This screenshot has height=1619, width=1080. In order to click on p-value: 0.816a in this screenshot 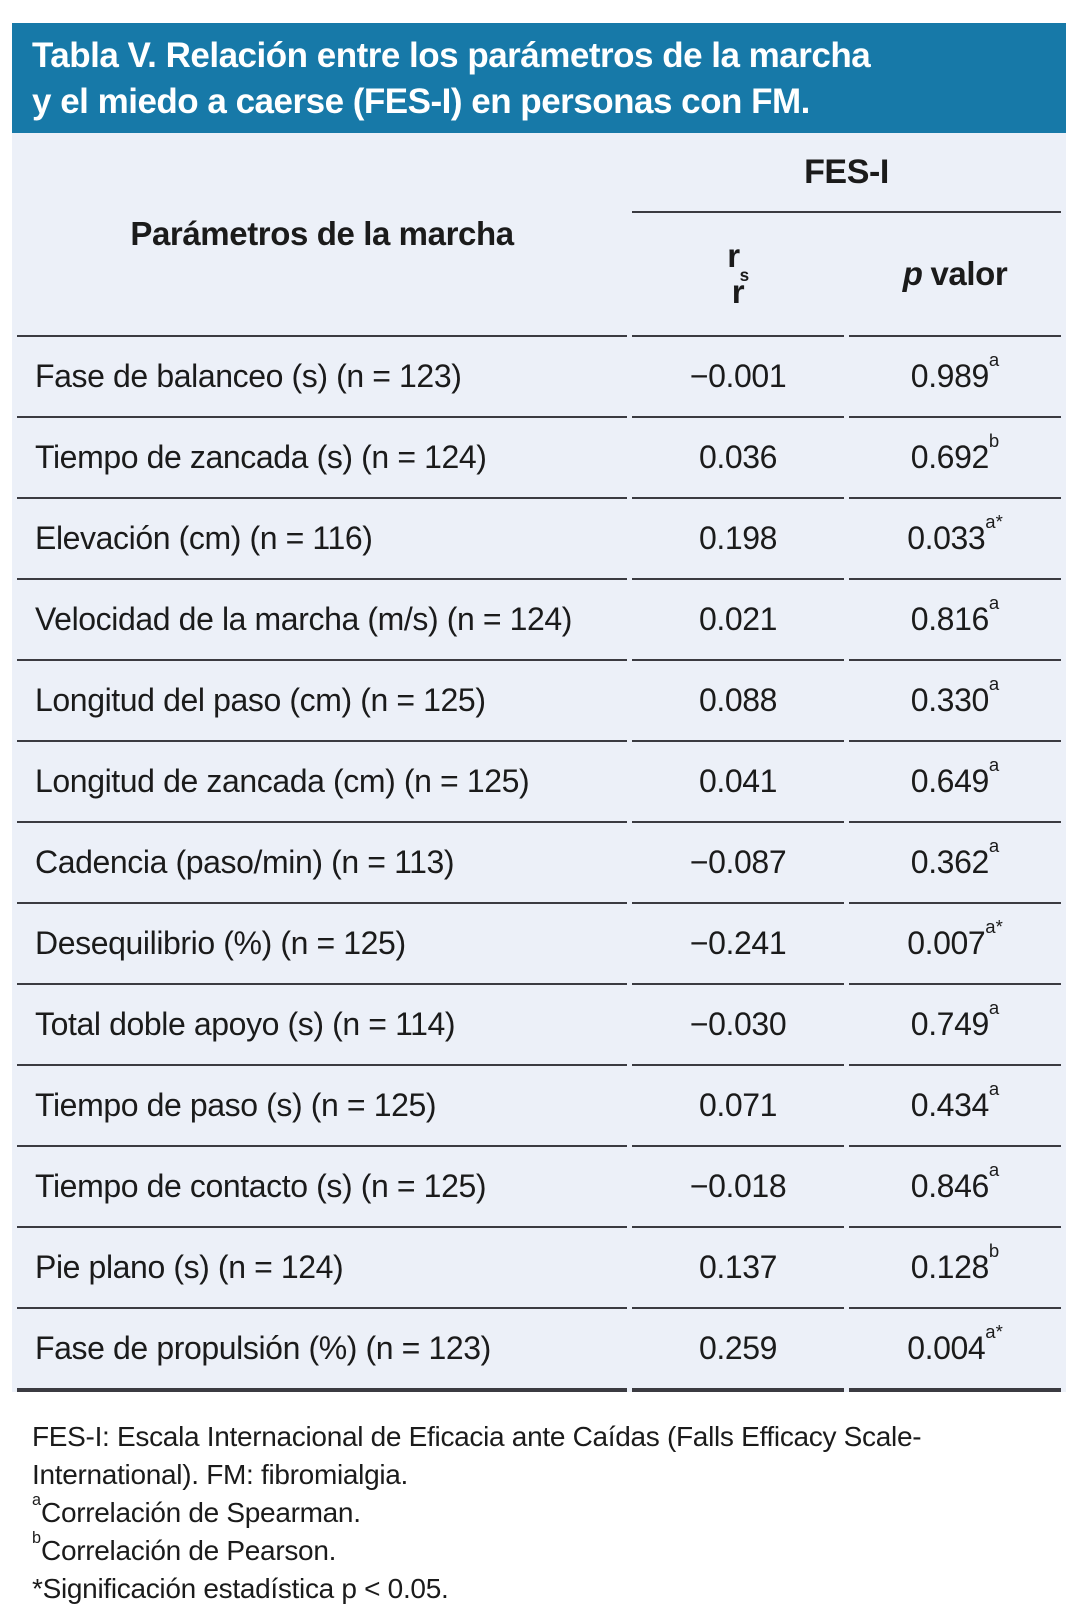, I will do `click(955, 620)`.